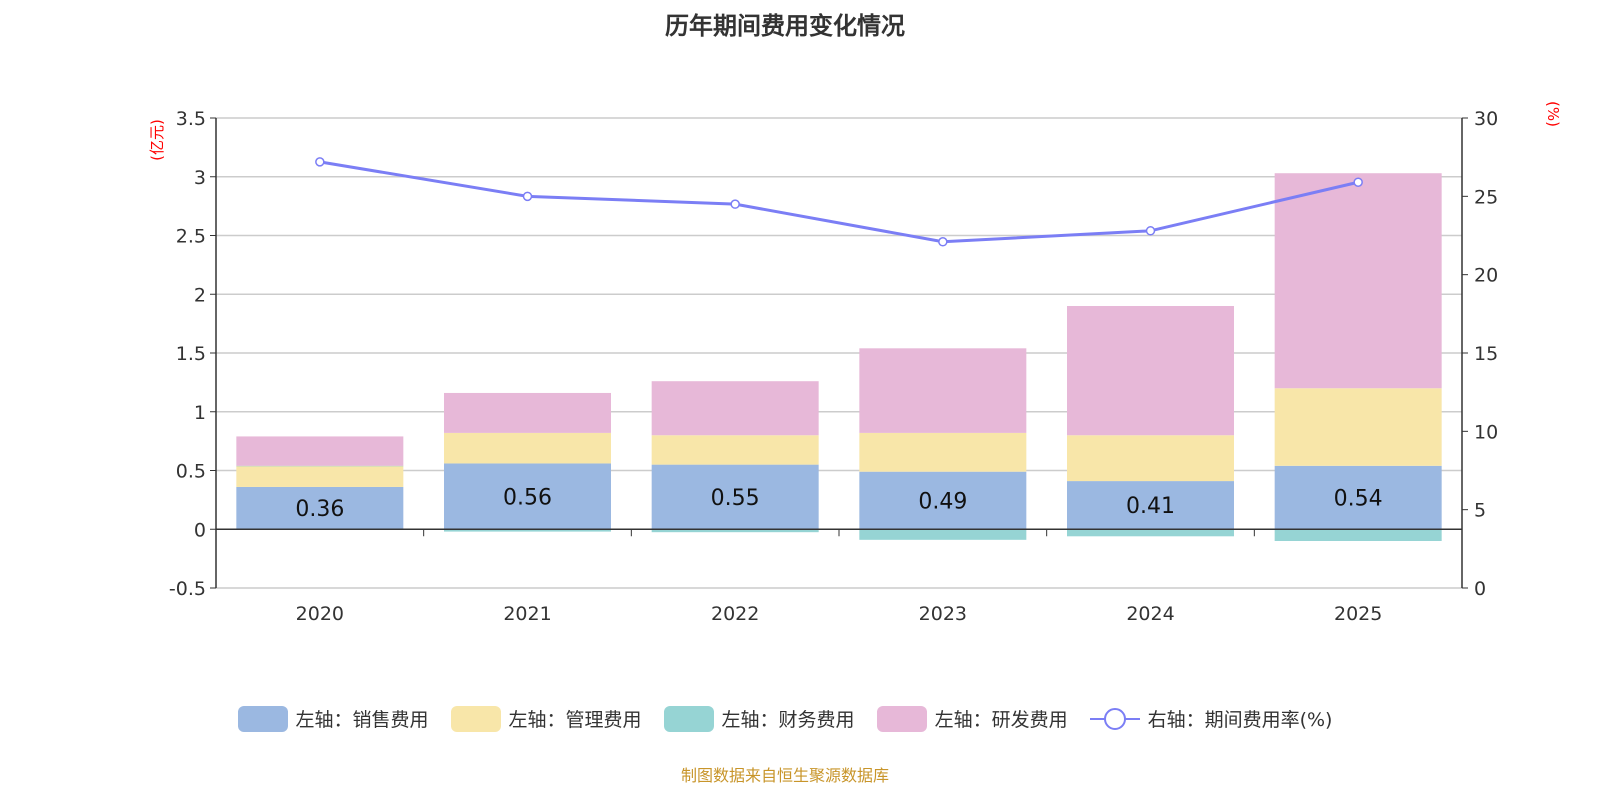 The width and height of the screenshot is (1600, 800). I want to click on chart-title: 历年期间费用变化情况, so click(785, 26).